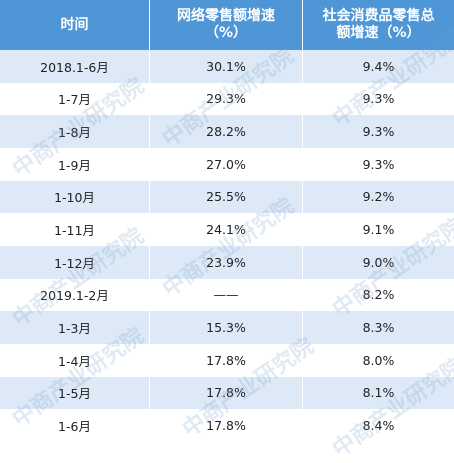 This screenshot has height=463, width=454. What do you see at coordinates (378, 328) in the screenshot?
I see `table-cell: 8.3%` at bounding box center [378, 328].